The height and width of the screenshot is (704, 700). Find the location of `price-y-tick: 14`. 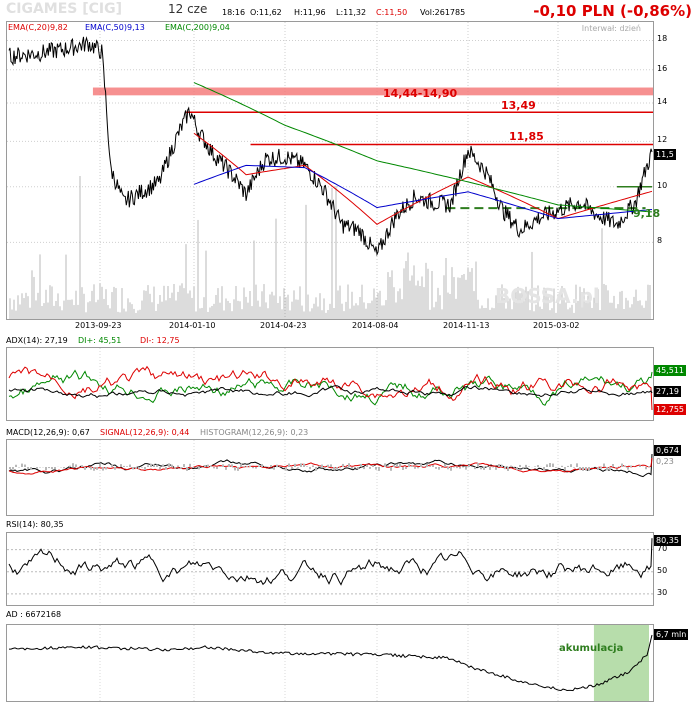

price-y-tick: 14 is located at coordinates (662, 102).